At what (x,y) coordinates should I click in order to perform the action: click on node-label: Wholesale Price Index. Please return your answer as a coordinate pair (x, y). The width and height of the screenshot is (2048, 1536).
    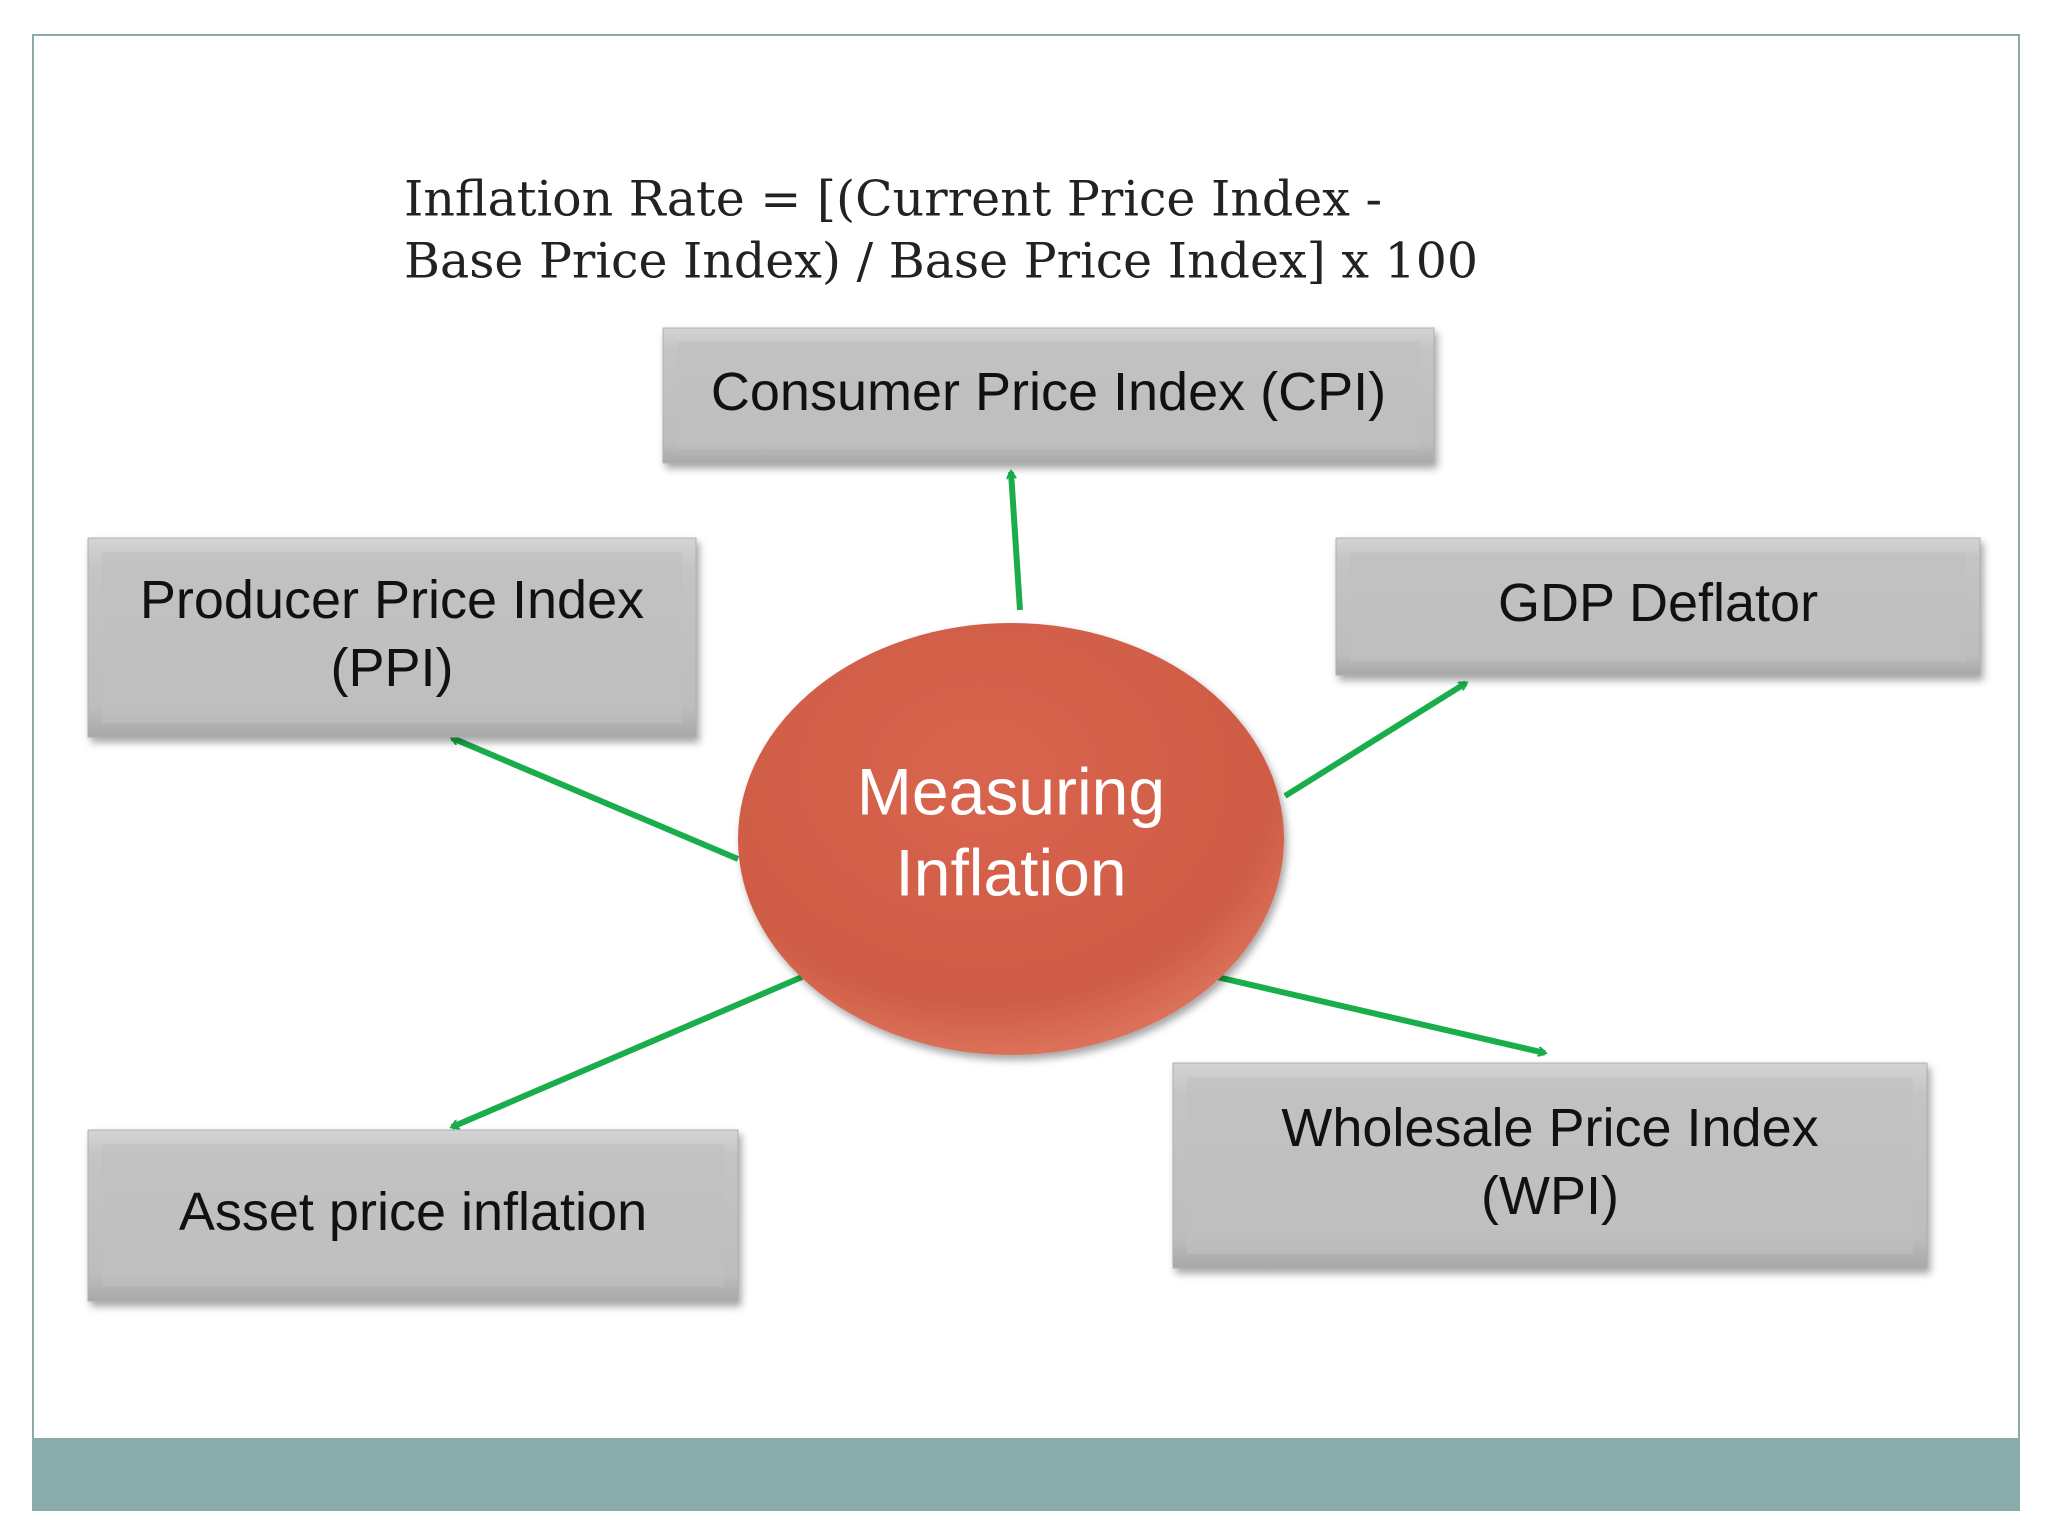
    Looking at the image, I should click on (1549, 1128).